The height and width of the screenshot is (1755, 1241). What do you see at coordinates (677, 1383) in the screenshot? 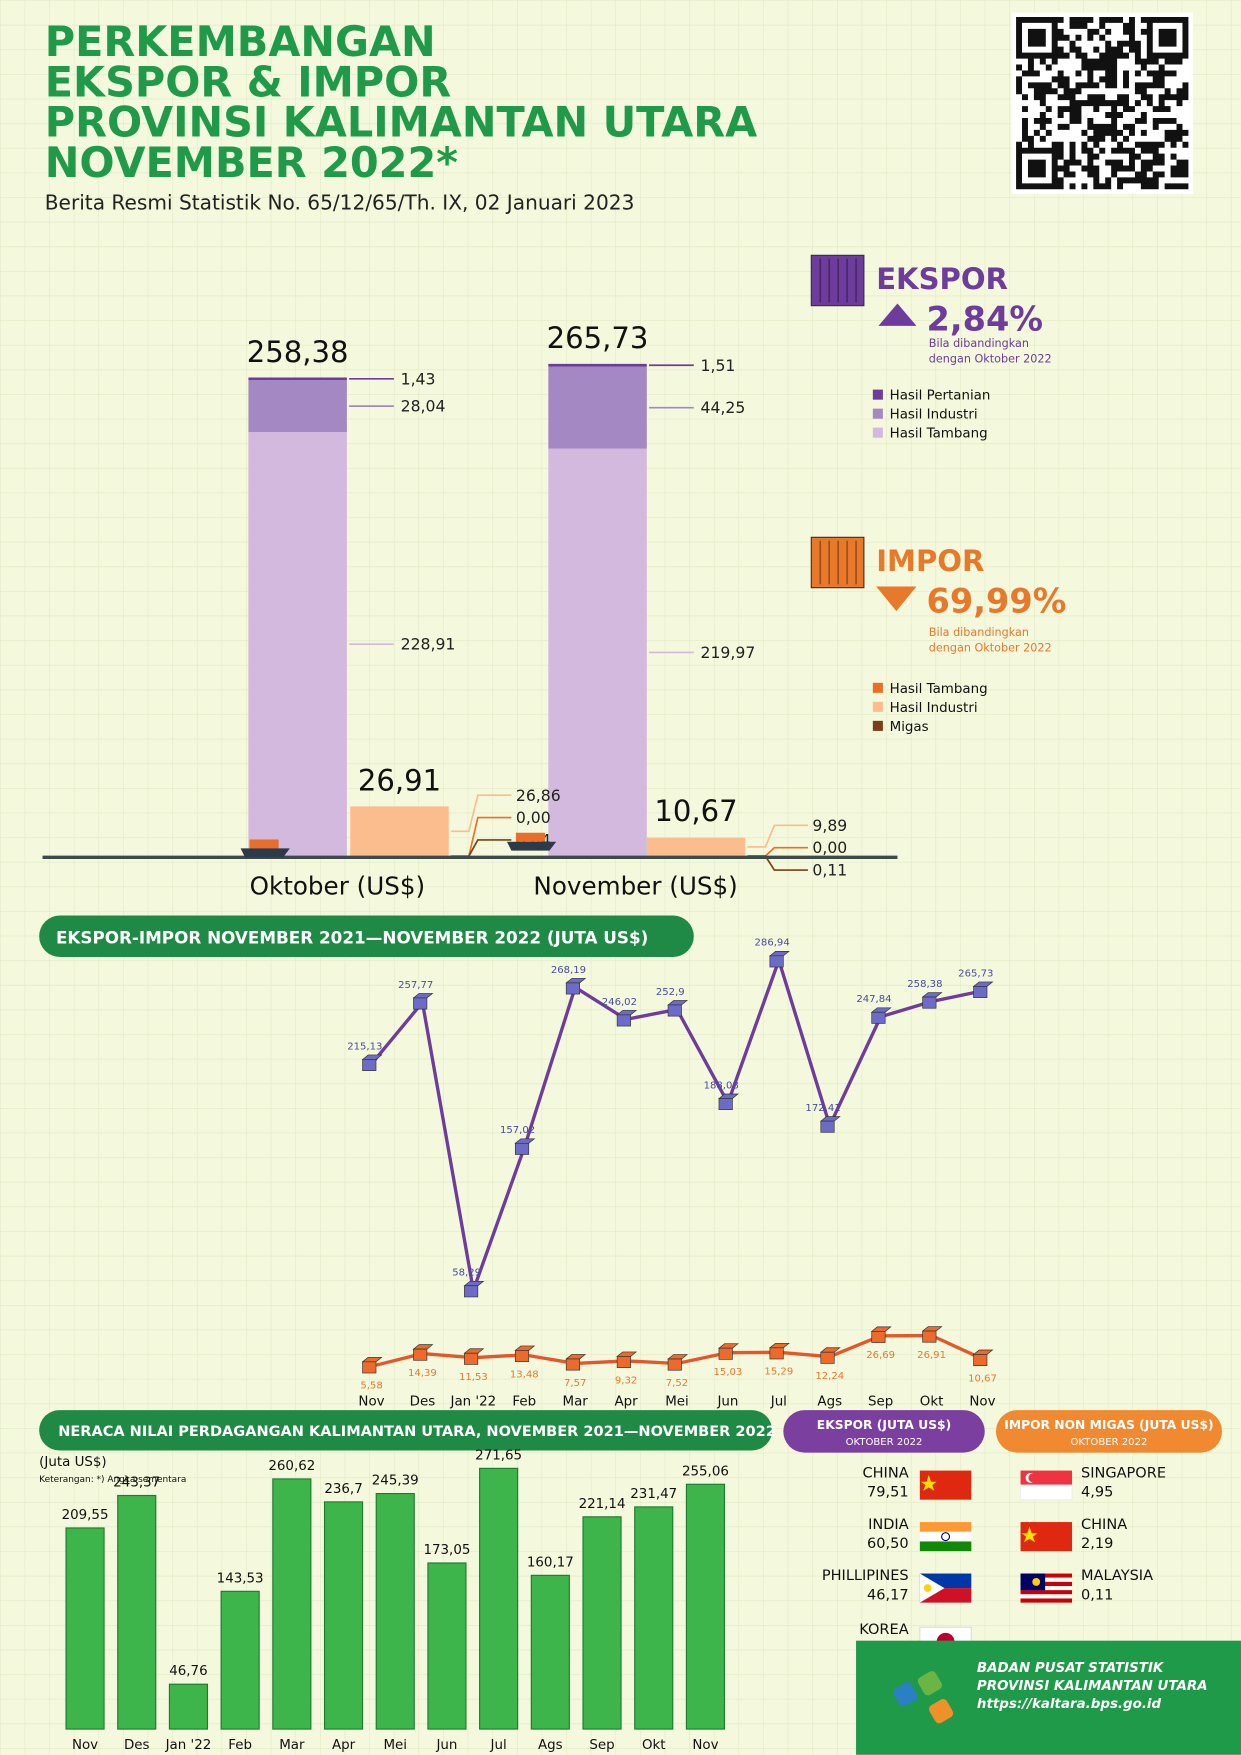
I see `point-label: 7,52` at bounding box center [677, 1383].